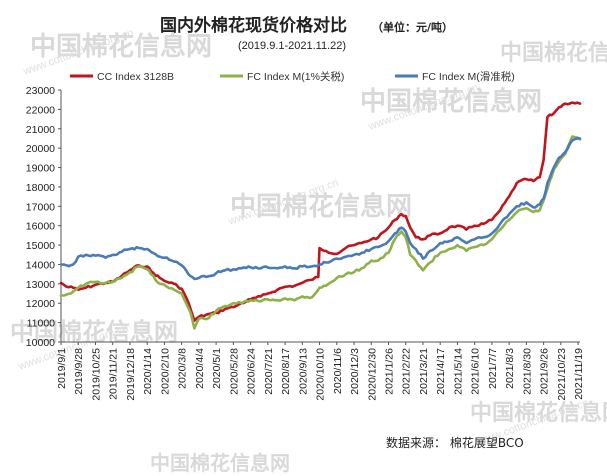  What do you see at coordinates (455, 442) in the screenshot?
I see `data-source-note: 数据来源： 棉花展望BCO` at bounding box center [455, 442].